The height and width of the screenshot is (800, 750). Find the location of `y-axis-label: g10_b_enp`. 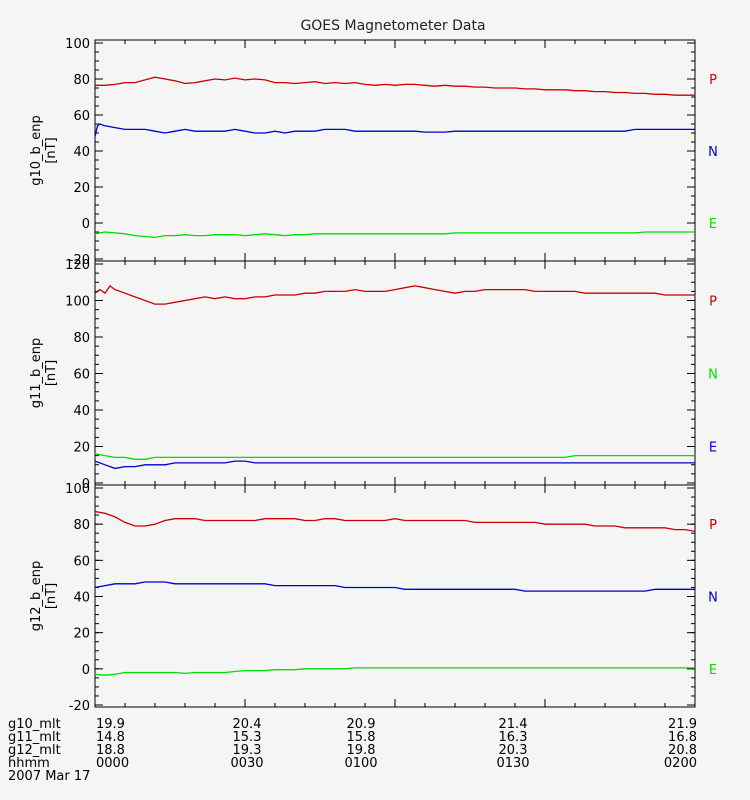

y-axis-label: g10_b_enp is located at coordinates (36, 150).